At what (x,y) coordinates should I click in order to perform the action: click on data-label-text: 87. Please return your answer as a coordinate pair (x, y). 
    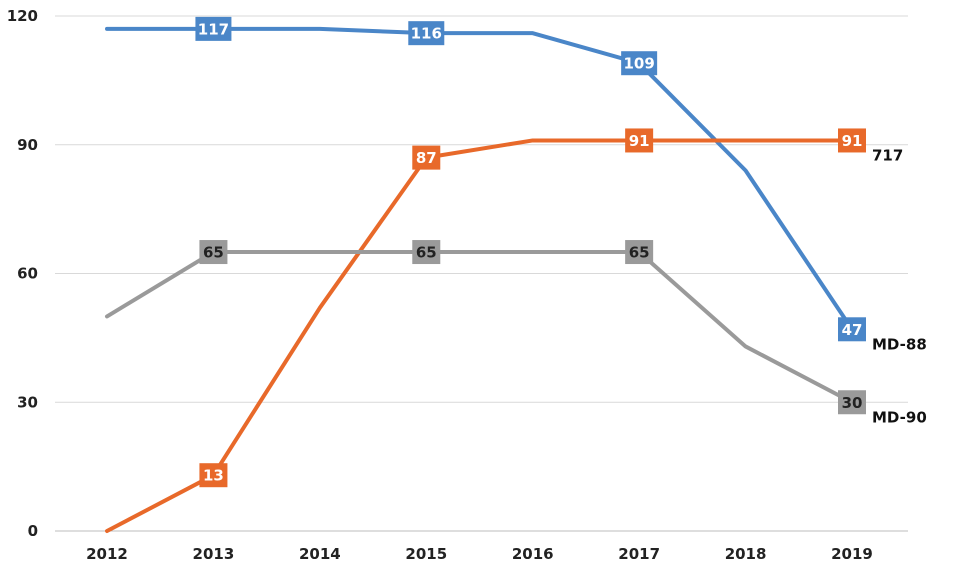
    Looking at the image, I should click on (426, 158).